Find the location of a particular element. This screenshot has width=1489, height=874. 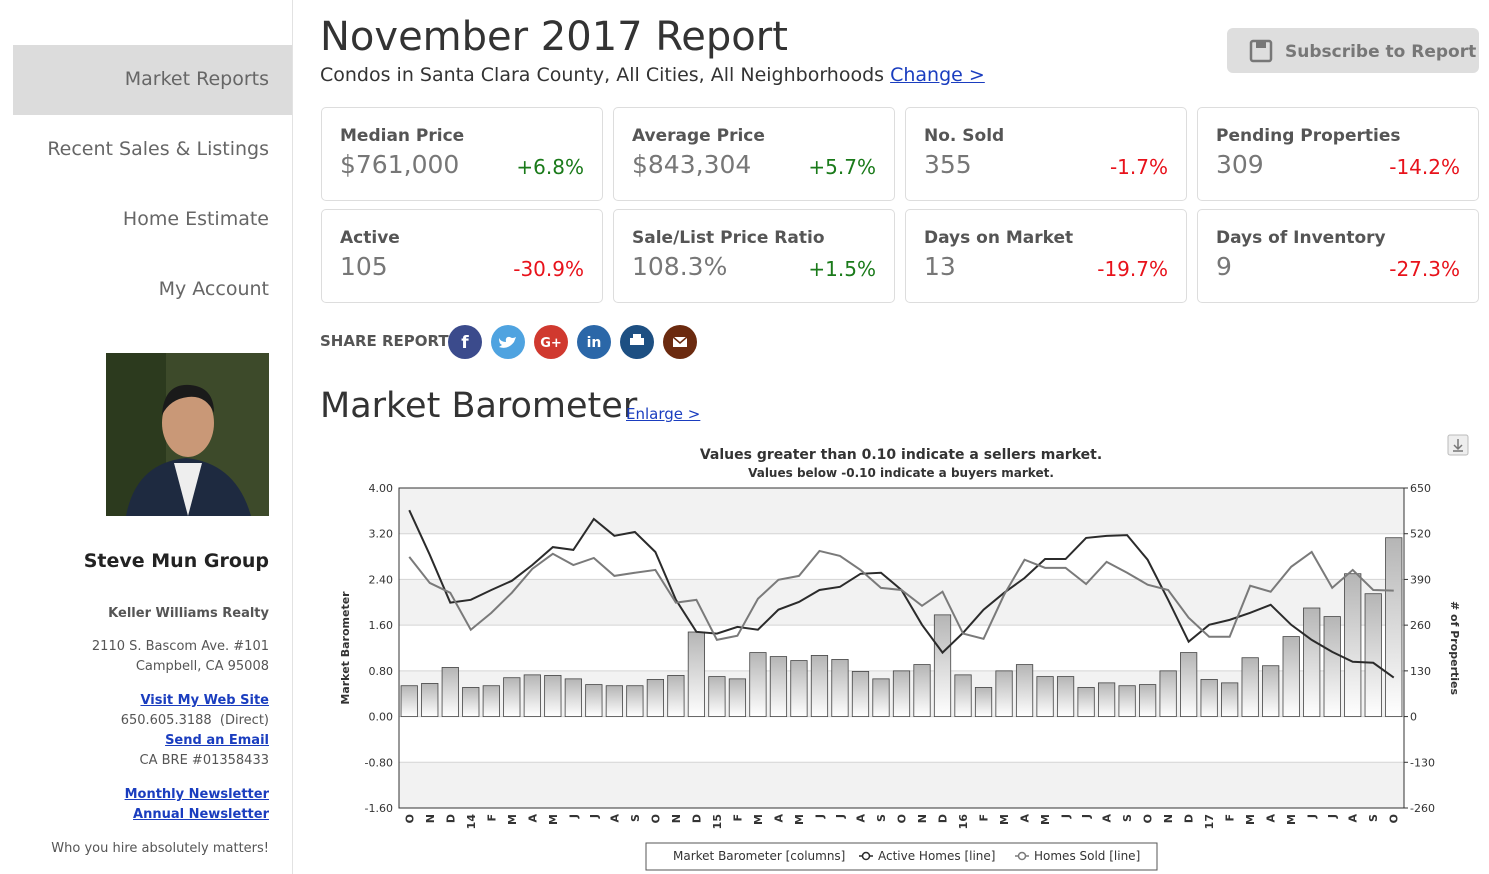

y2-tick-label: 130 is located at coordinates (1420, 671).